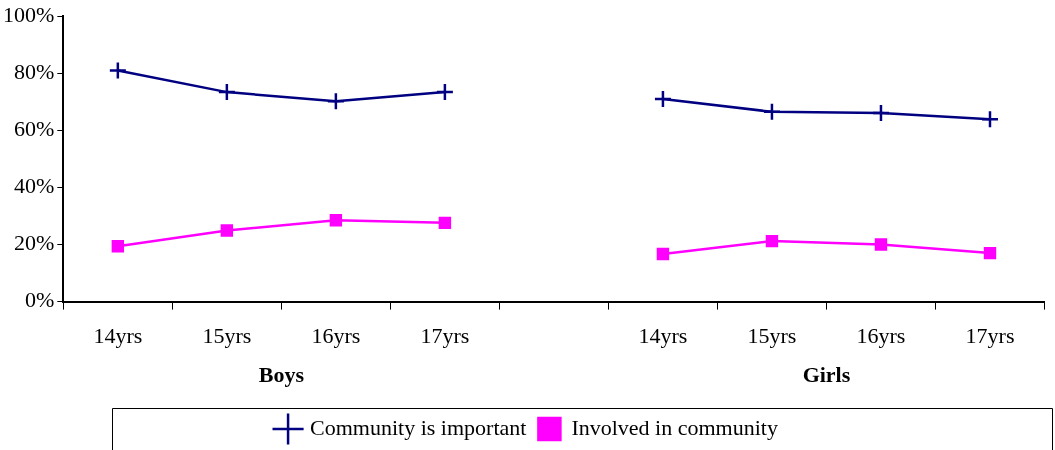 The height and width of the screenshot is (450, 1055). I want to click on text: Girls, so click(826, 375).